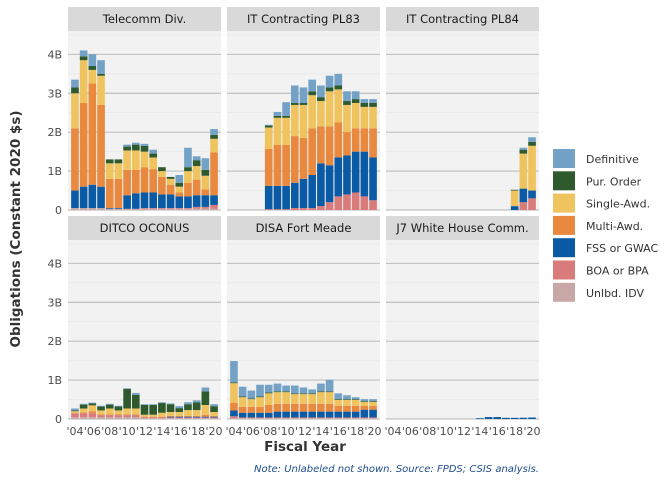 This screenshot has width=672, height=480. What do you see at coordinates (461, 228) in the screenshot?
I see `facet-title: J7 White House Comm.` at bounding box center [461, 228].